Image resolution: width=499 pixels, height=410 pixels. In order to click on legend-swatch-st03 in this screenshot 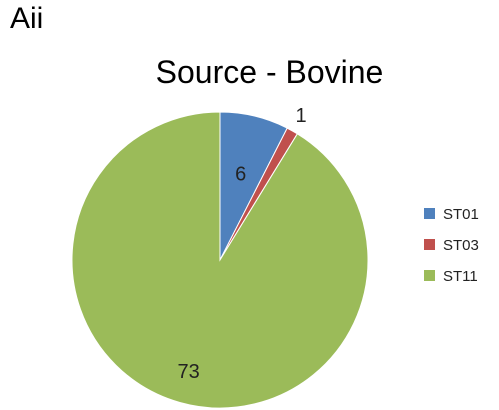, I will do `click(429, 244)`.